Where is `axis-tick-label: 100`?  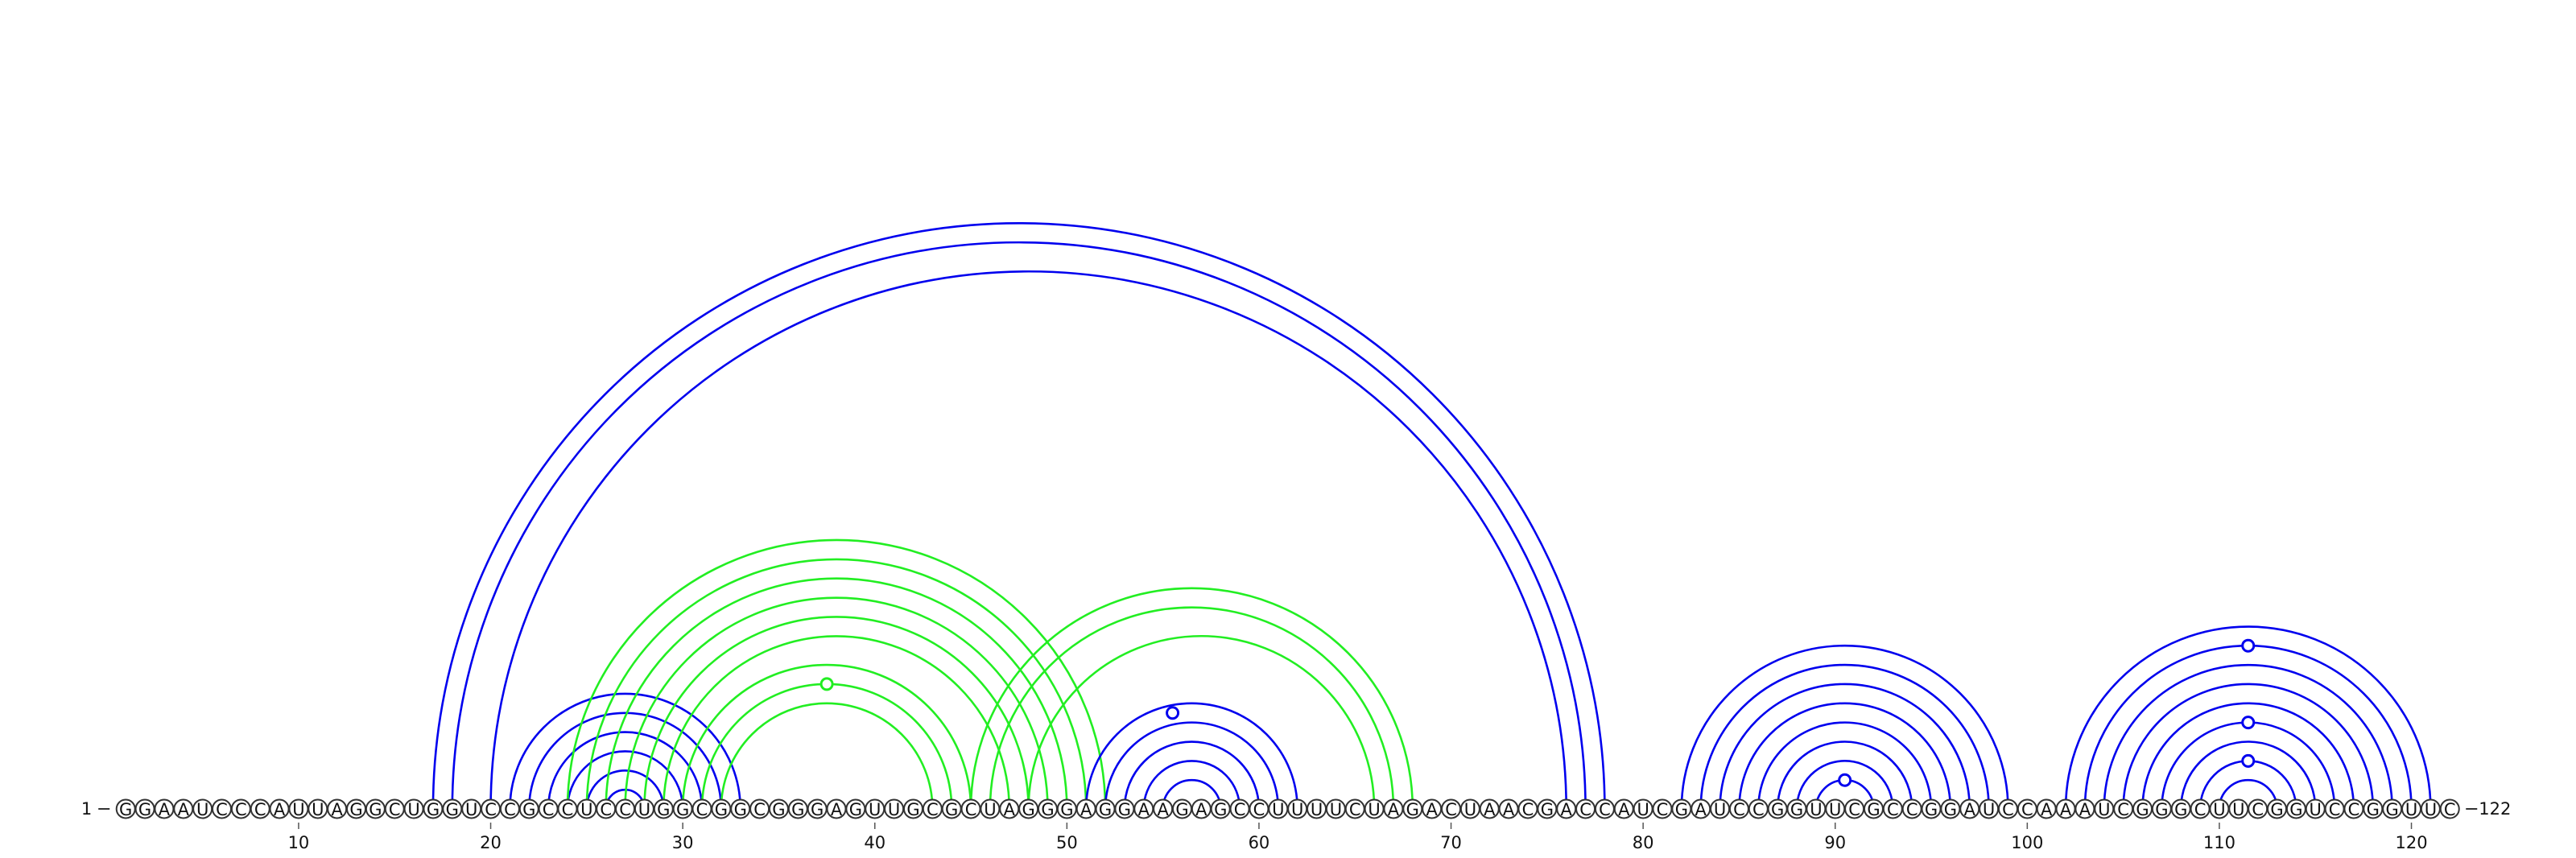 axis-tick-label: 100 is located at coordinates (2027, 842).